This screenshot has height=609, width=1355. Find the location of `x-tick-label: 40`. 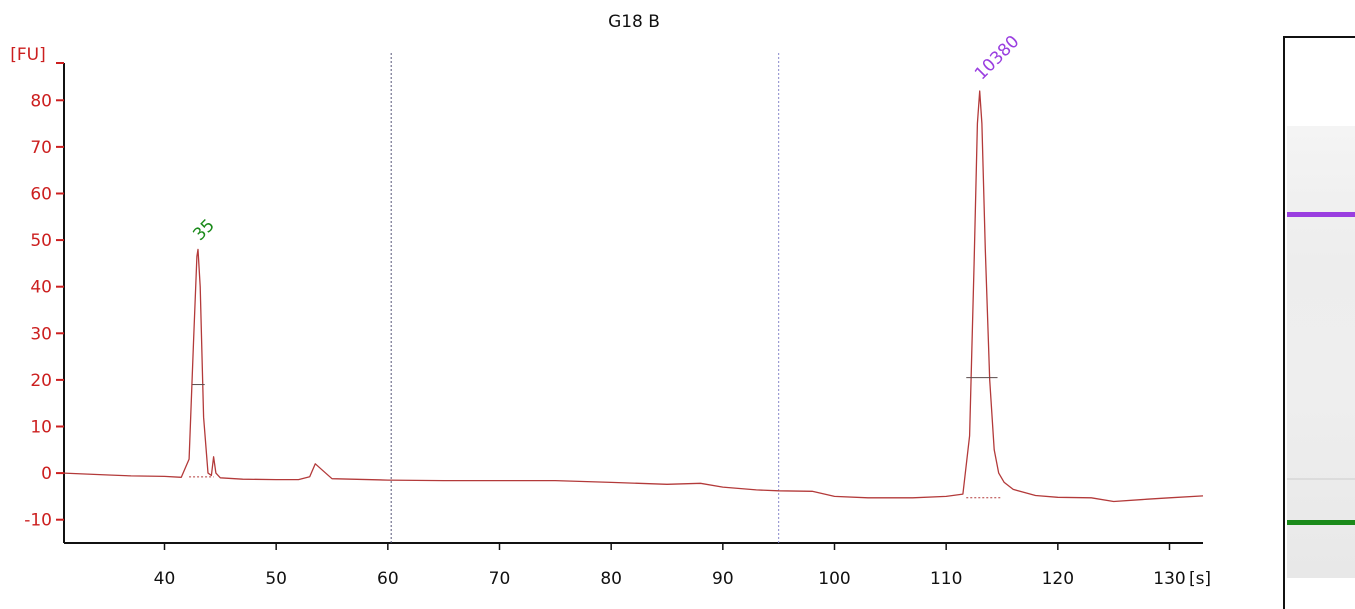

x-tick-label: 40 is located at coordinates (165, 579).